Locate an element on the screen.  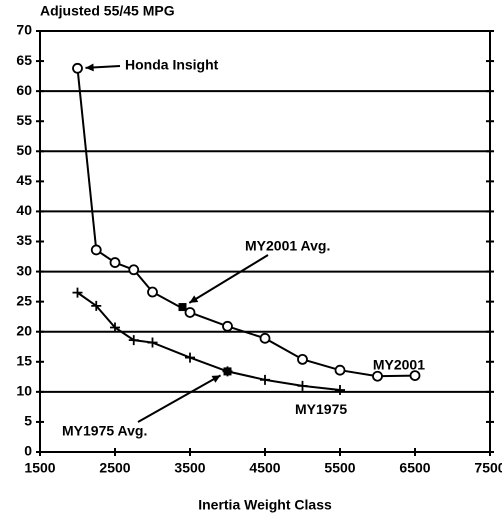
x-tick-label: 7500 is located at coordinates (488, 468).